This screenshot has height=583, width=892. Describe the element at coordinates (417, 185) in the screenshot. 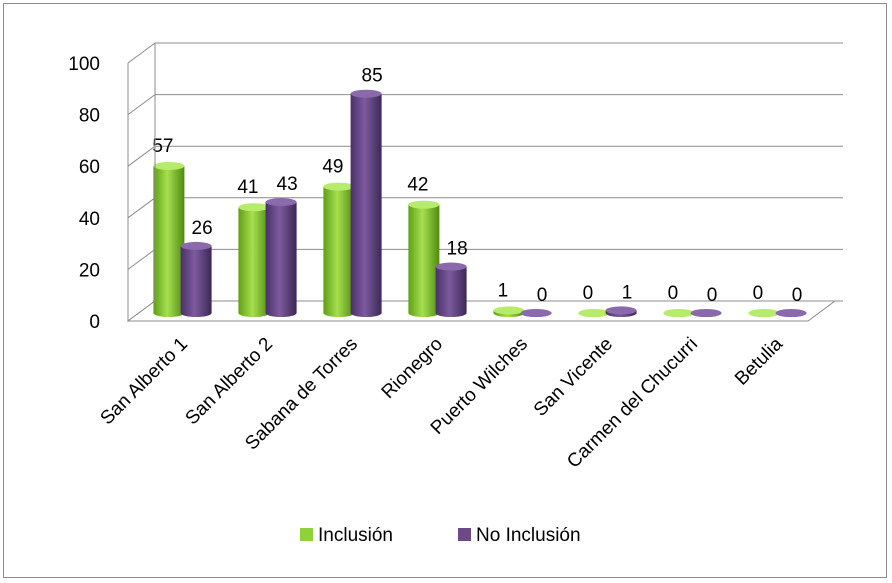

I see `data-label: 42` at that location.